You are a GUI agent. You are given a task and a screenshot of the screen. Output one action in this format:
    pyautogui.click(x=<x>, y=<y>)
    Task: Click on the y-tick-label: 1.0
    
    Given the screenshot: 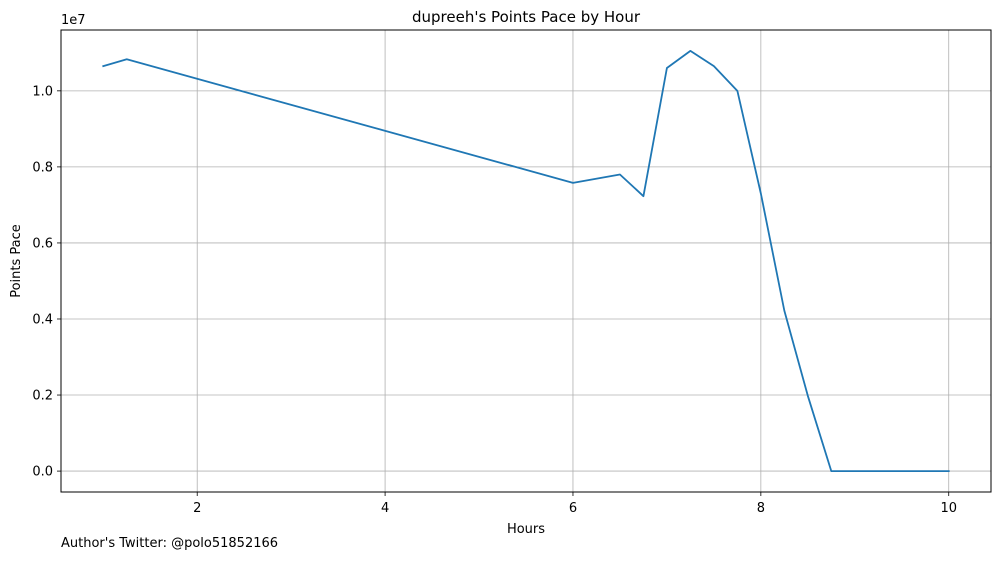 What is the action you would take?
    pyautogui.click(x=42, y=91)
    